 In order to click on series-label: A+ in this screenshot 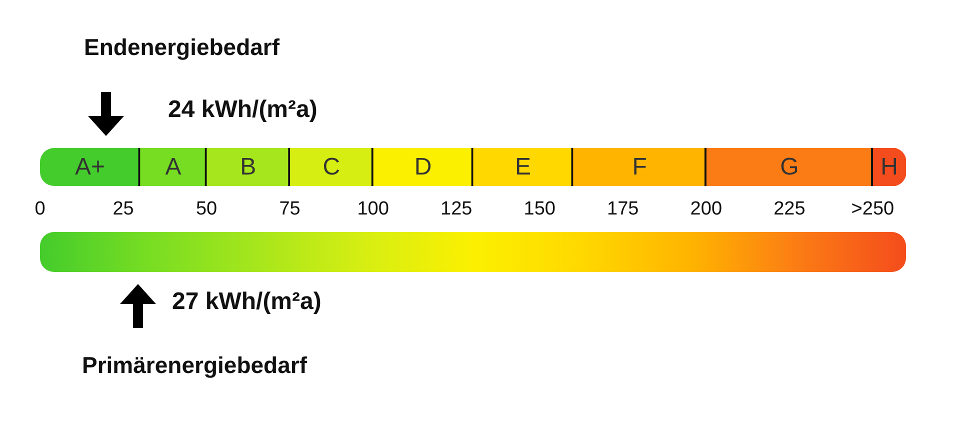, I will do `click(89, 167)`.